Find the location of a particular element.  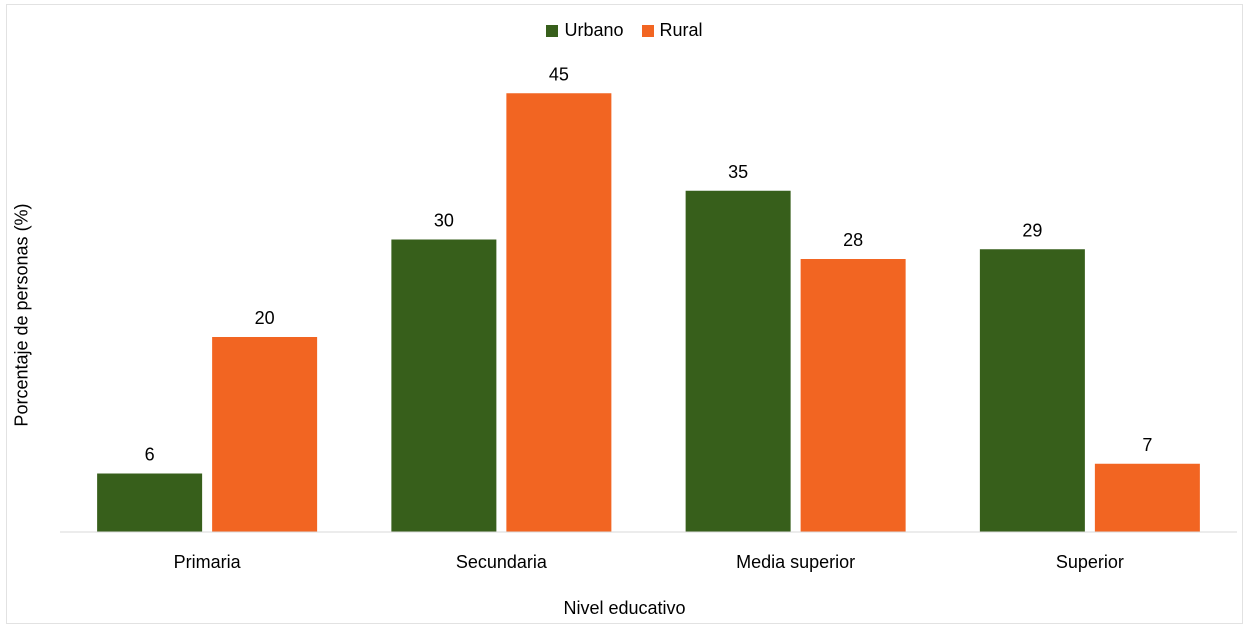

data-label-rural-superior: 7 is located at coordinates (1147, 445).